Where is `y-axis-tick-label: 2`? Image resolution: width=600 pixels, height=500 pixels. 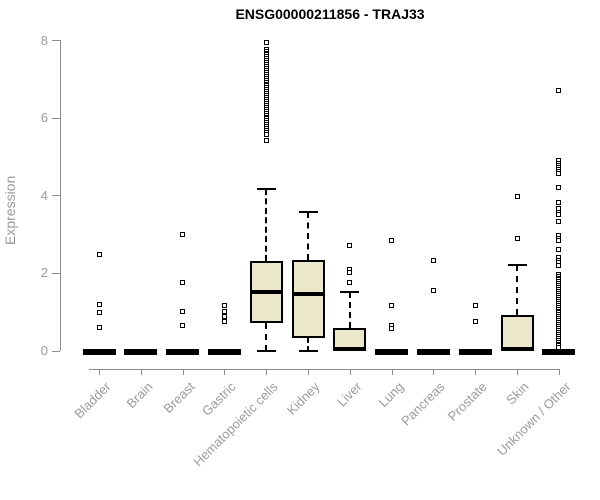 y-axis-tick-label: 2 is located at coordinates (44, 273).